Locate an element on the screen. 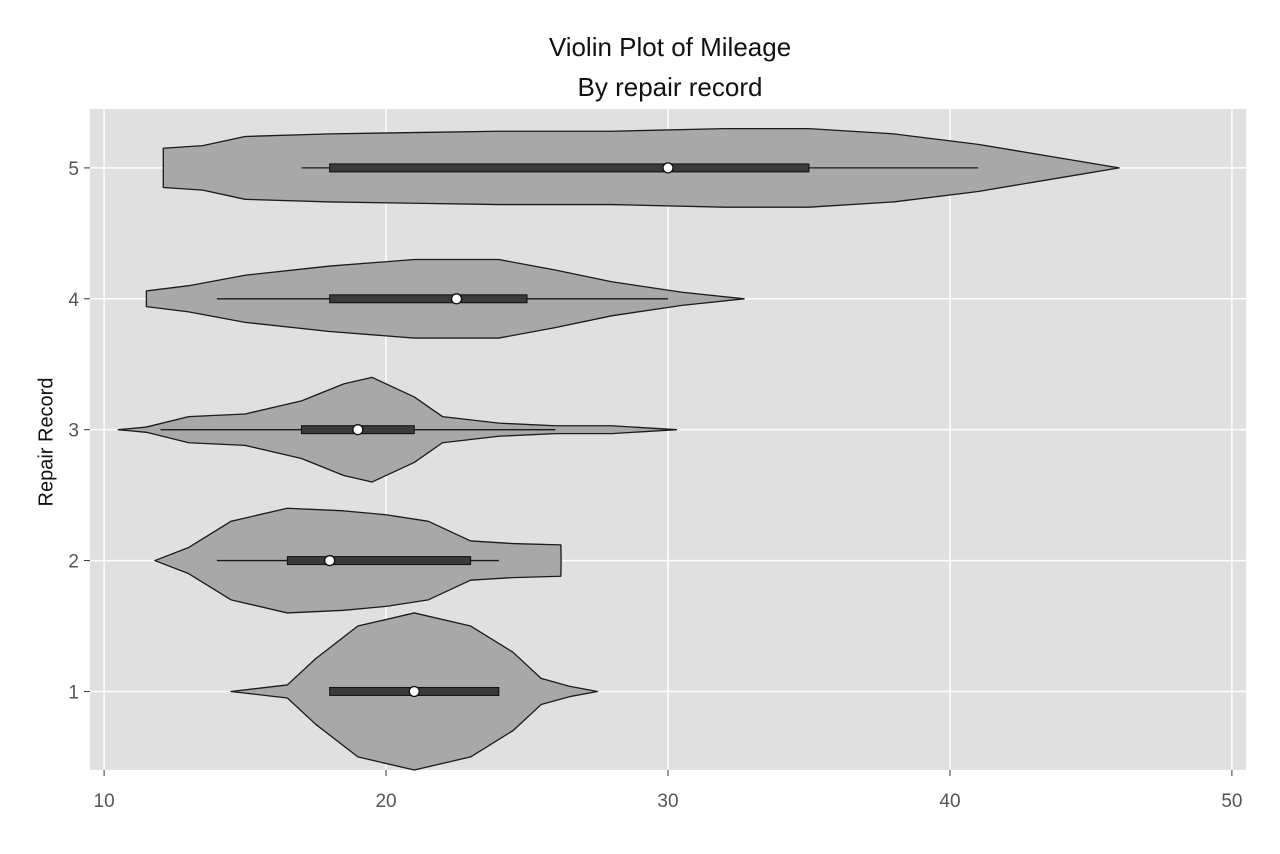 The height and width of the screenshot is (854, 1280). chart-title: Violin Plot of Mileage is located at coordinates (670, 47).